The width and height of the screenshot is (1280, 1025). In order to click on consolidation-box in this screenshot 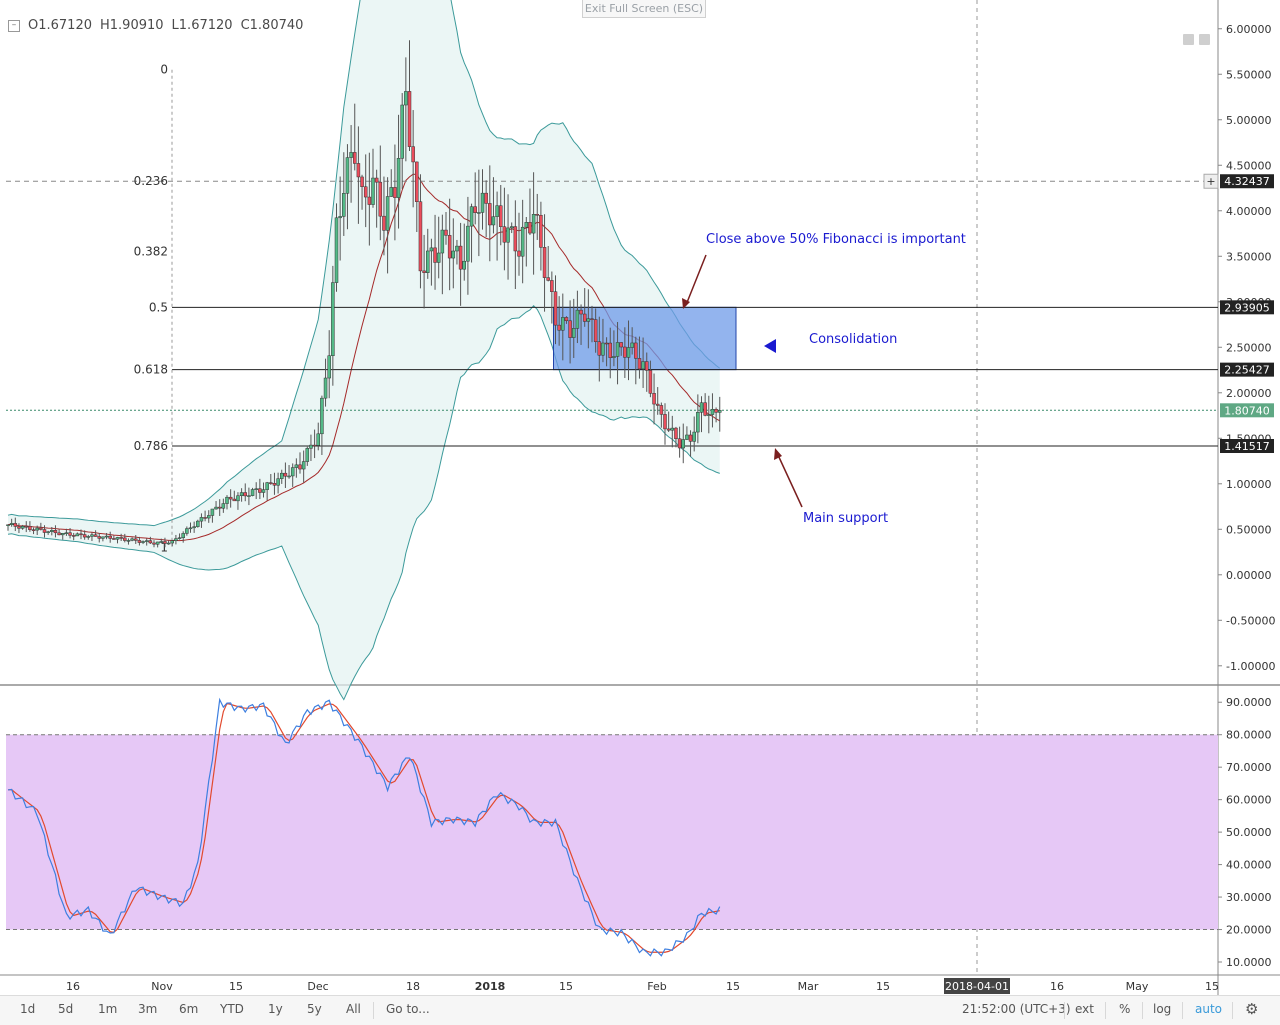, I will do `click(645, 338)`.